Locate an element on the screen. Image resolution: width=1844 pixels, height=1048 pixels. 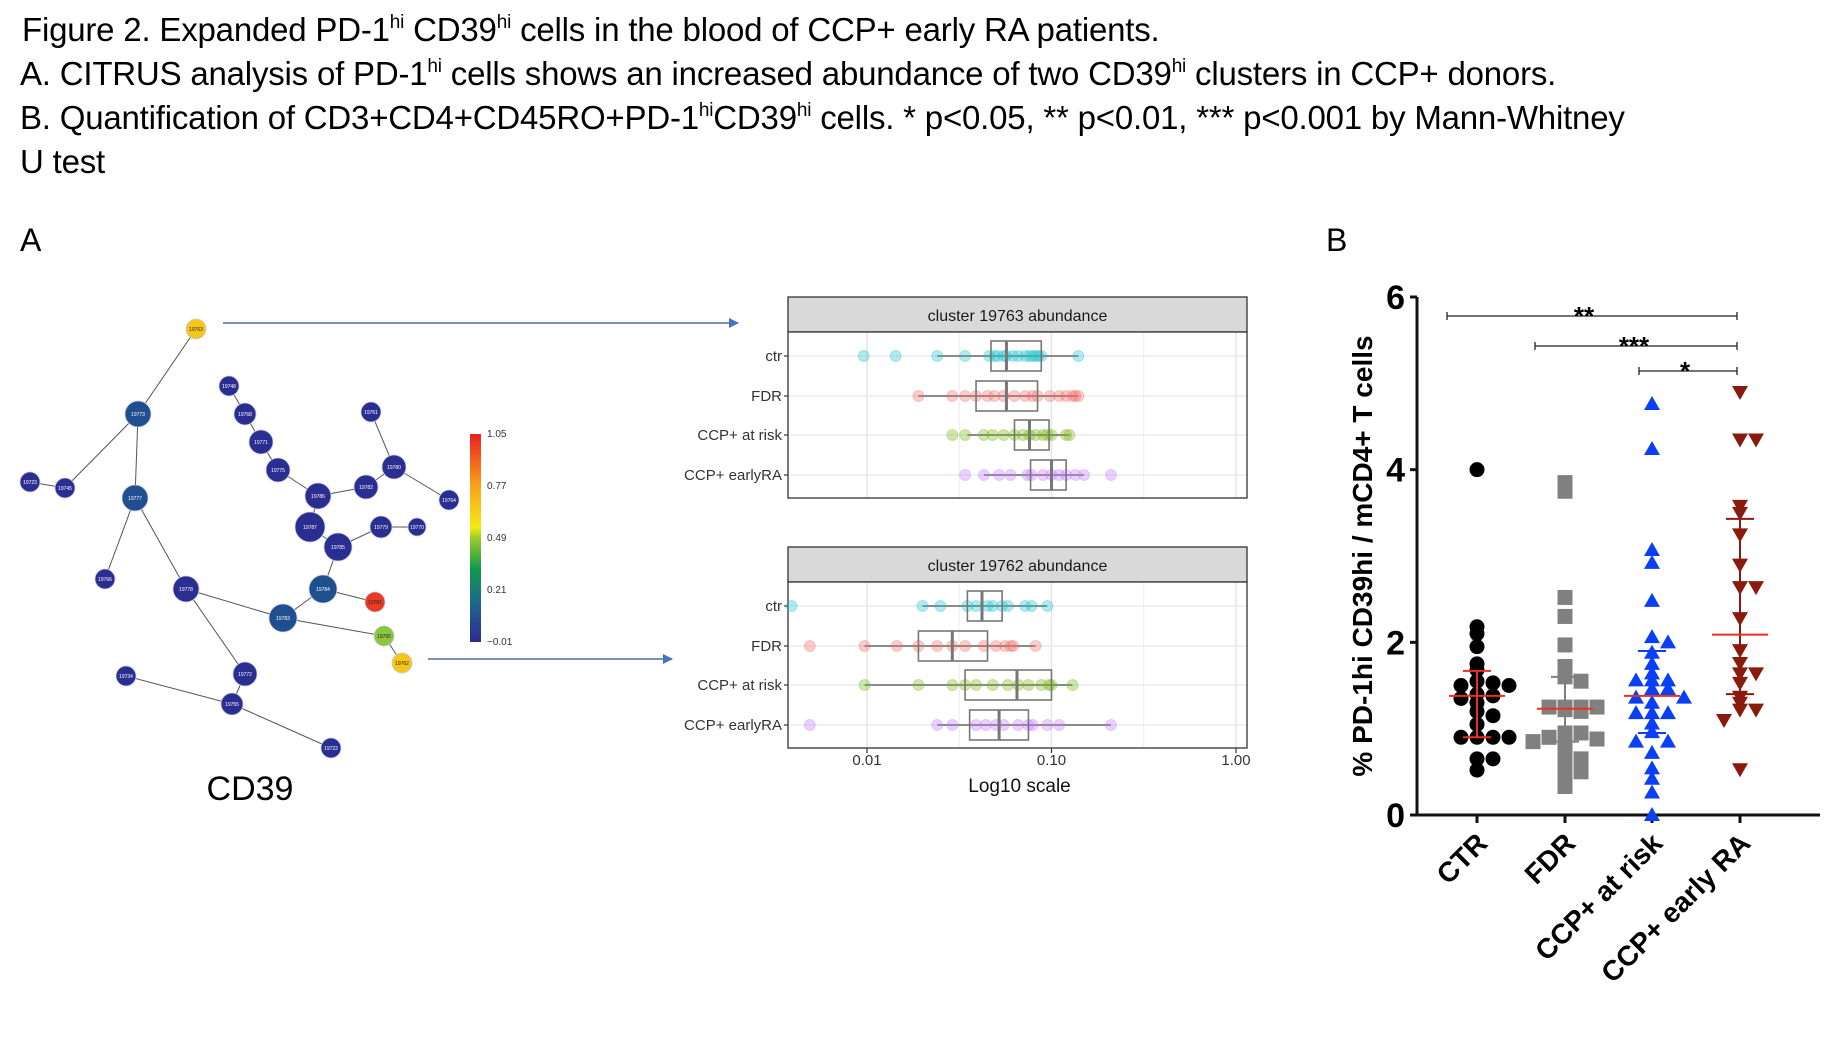
x-axis-title: Log10 scale is located at coordinates (1019, 786).